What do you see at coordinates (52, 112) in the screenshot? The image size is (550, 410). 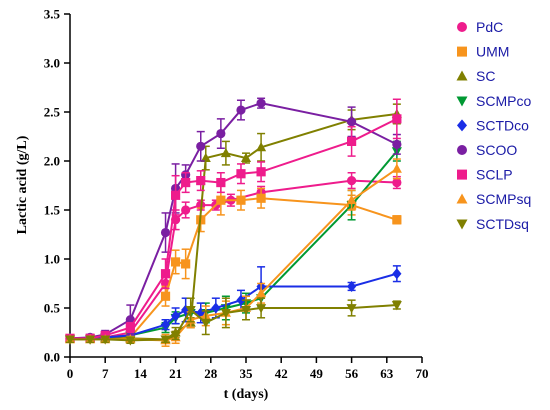 I see `y-tick-label: 2.5` at bounding box center [52, 112].